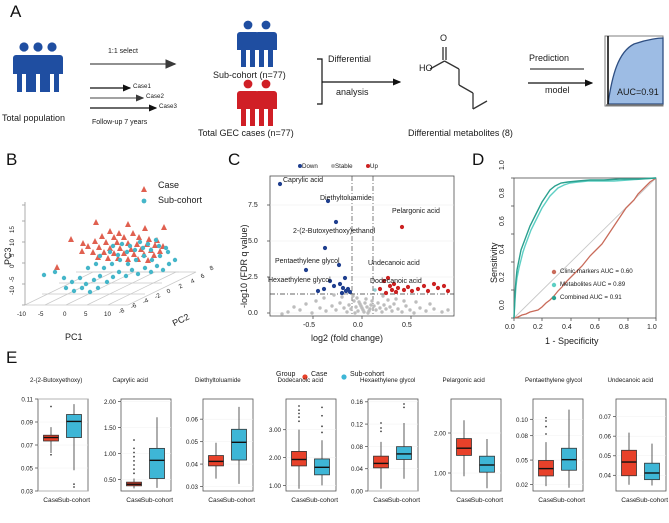  I want to click on pca-case-points, so click(110, 244).